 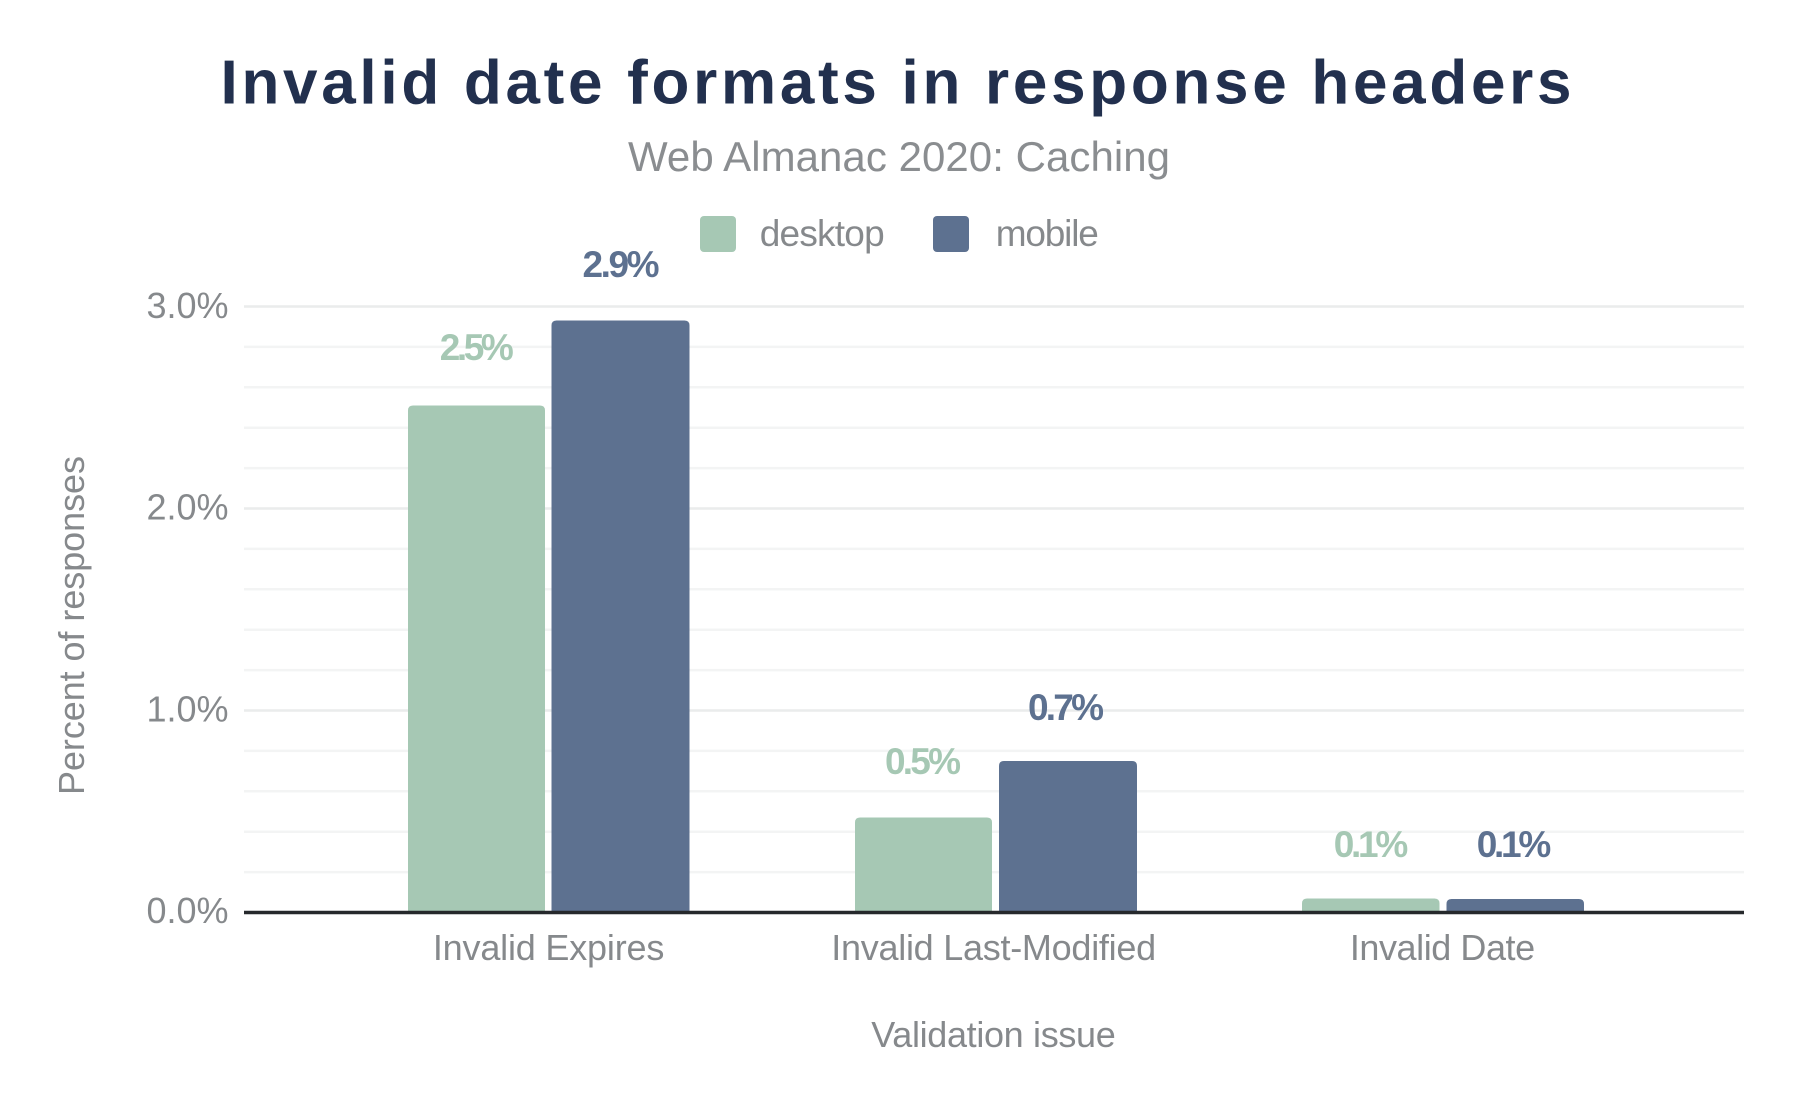 I want to click on svg-text: Percent of responses, so click(x=71, y=625).